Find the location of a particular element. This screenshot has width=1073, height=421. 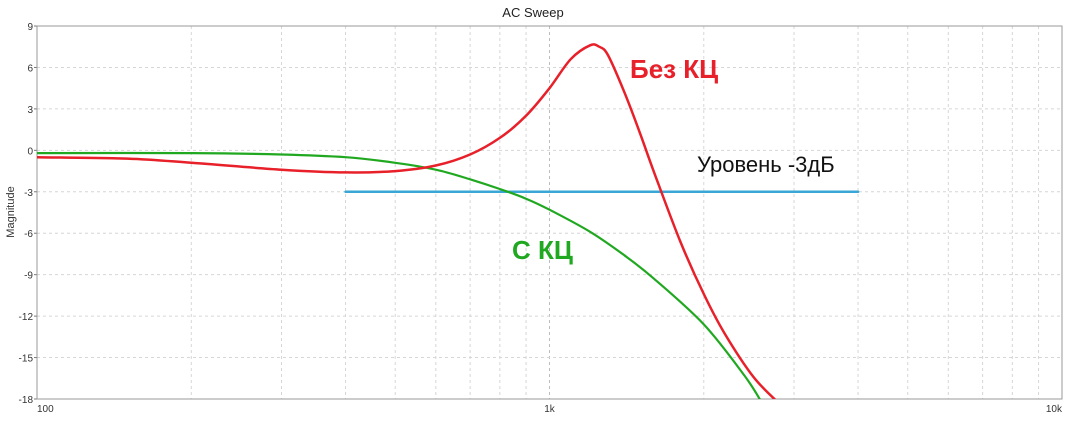

annotation-level-3db: Уровень -3дБ is located at coordinates (766, 164).